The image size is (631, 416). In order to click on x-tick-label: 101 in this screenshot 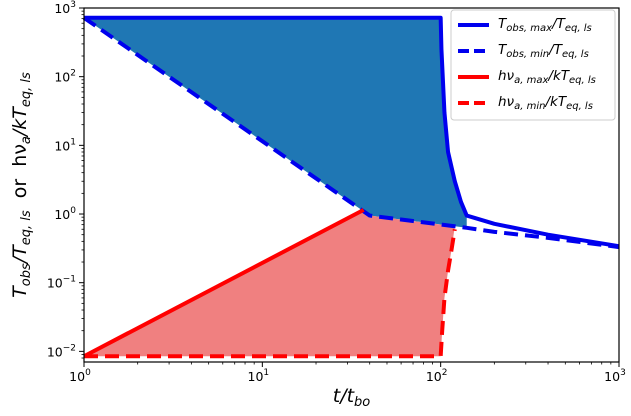, I will do `click(259, 376)`.